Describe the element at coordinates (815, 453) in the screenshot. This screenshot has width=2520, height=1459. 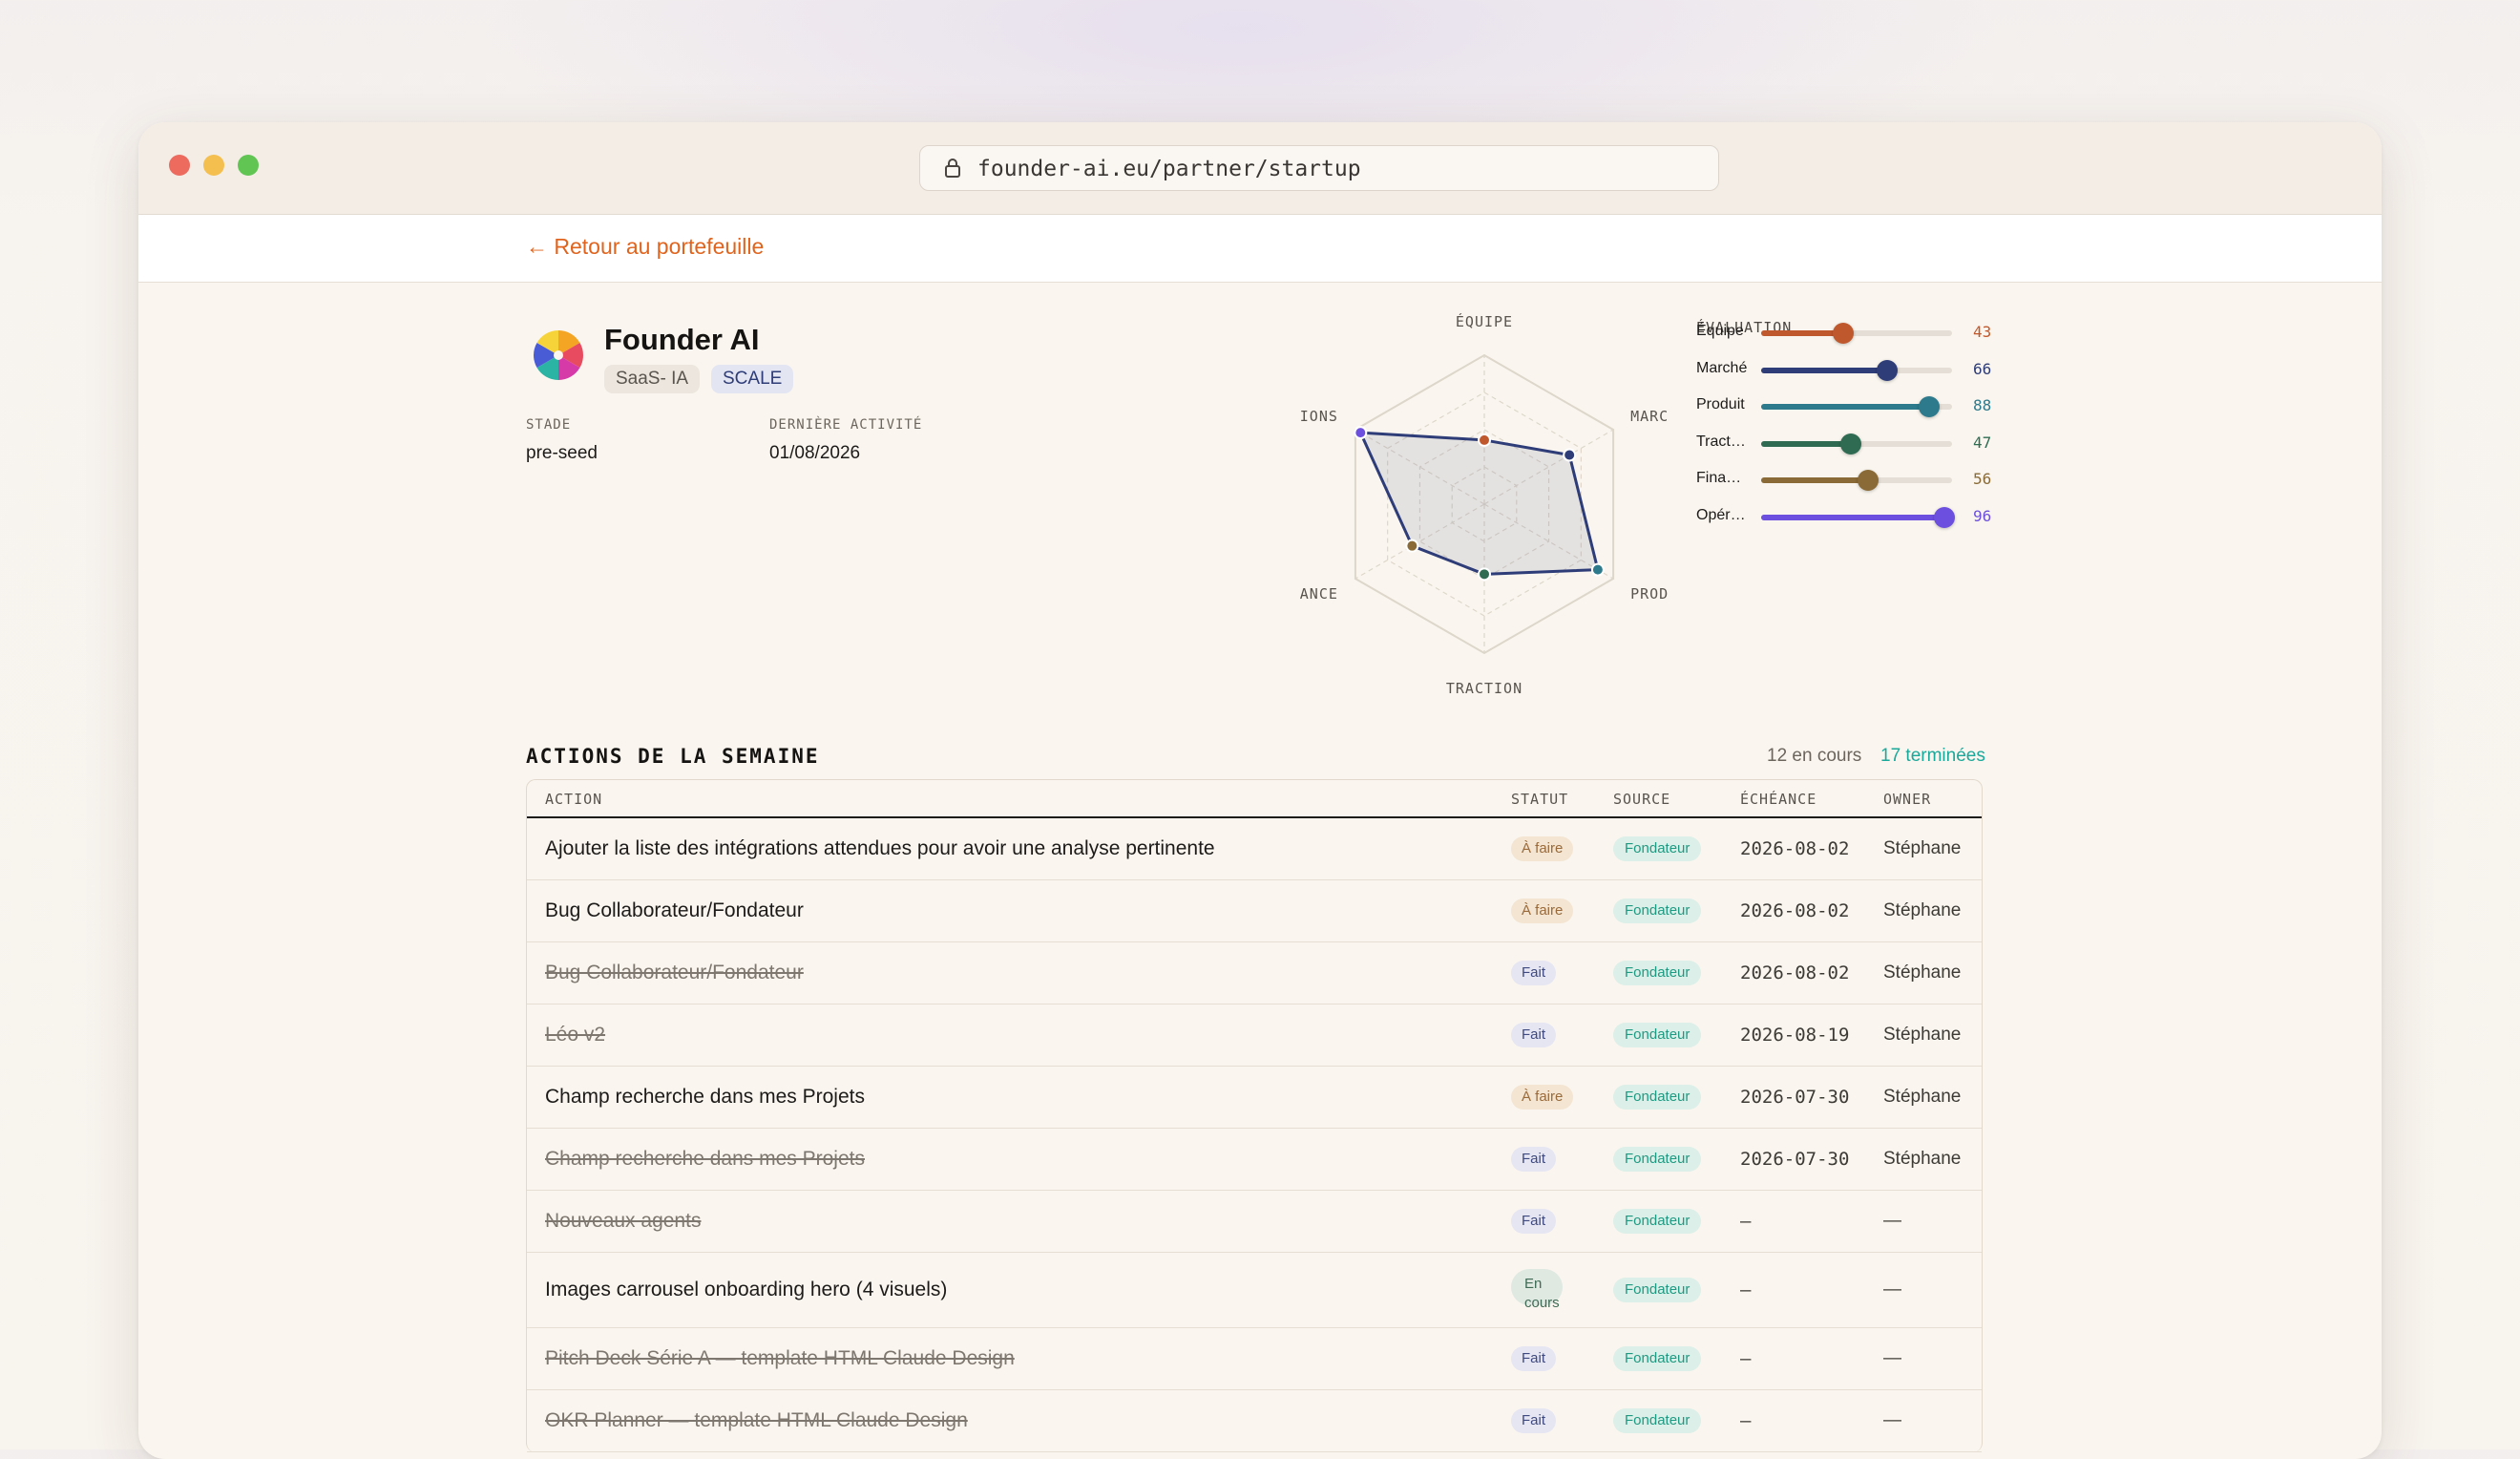
I see `last-activity-value: 01/08/2026` at that location.